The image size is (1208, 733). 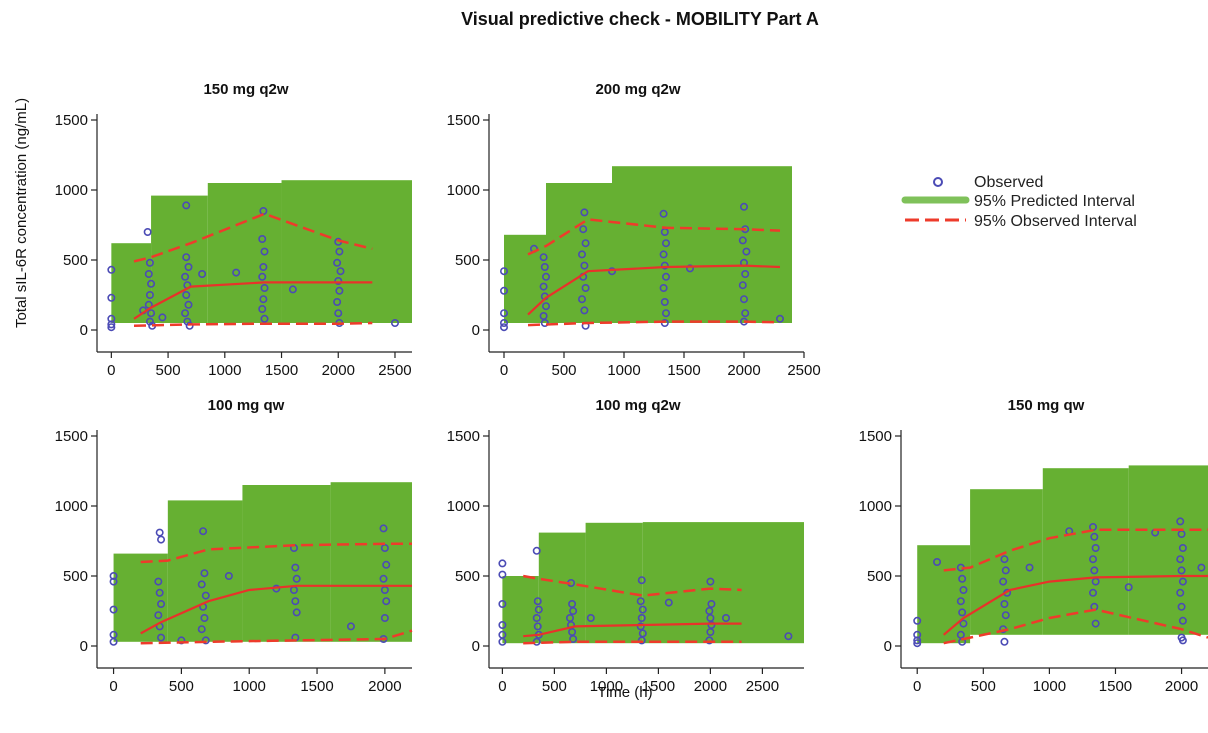 I want to click on panel-3: 100 mg qw 0 500 1000 1500 0 500 1000 1500 2000, so click(x=234, y=546).